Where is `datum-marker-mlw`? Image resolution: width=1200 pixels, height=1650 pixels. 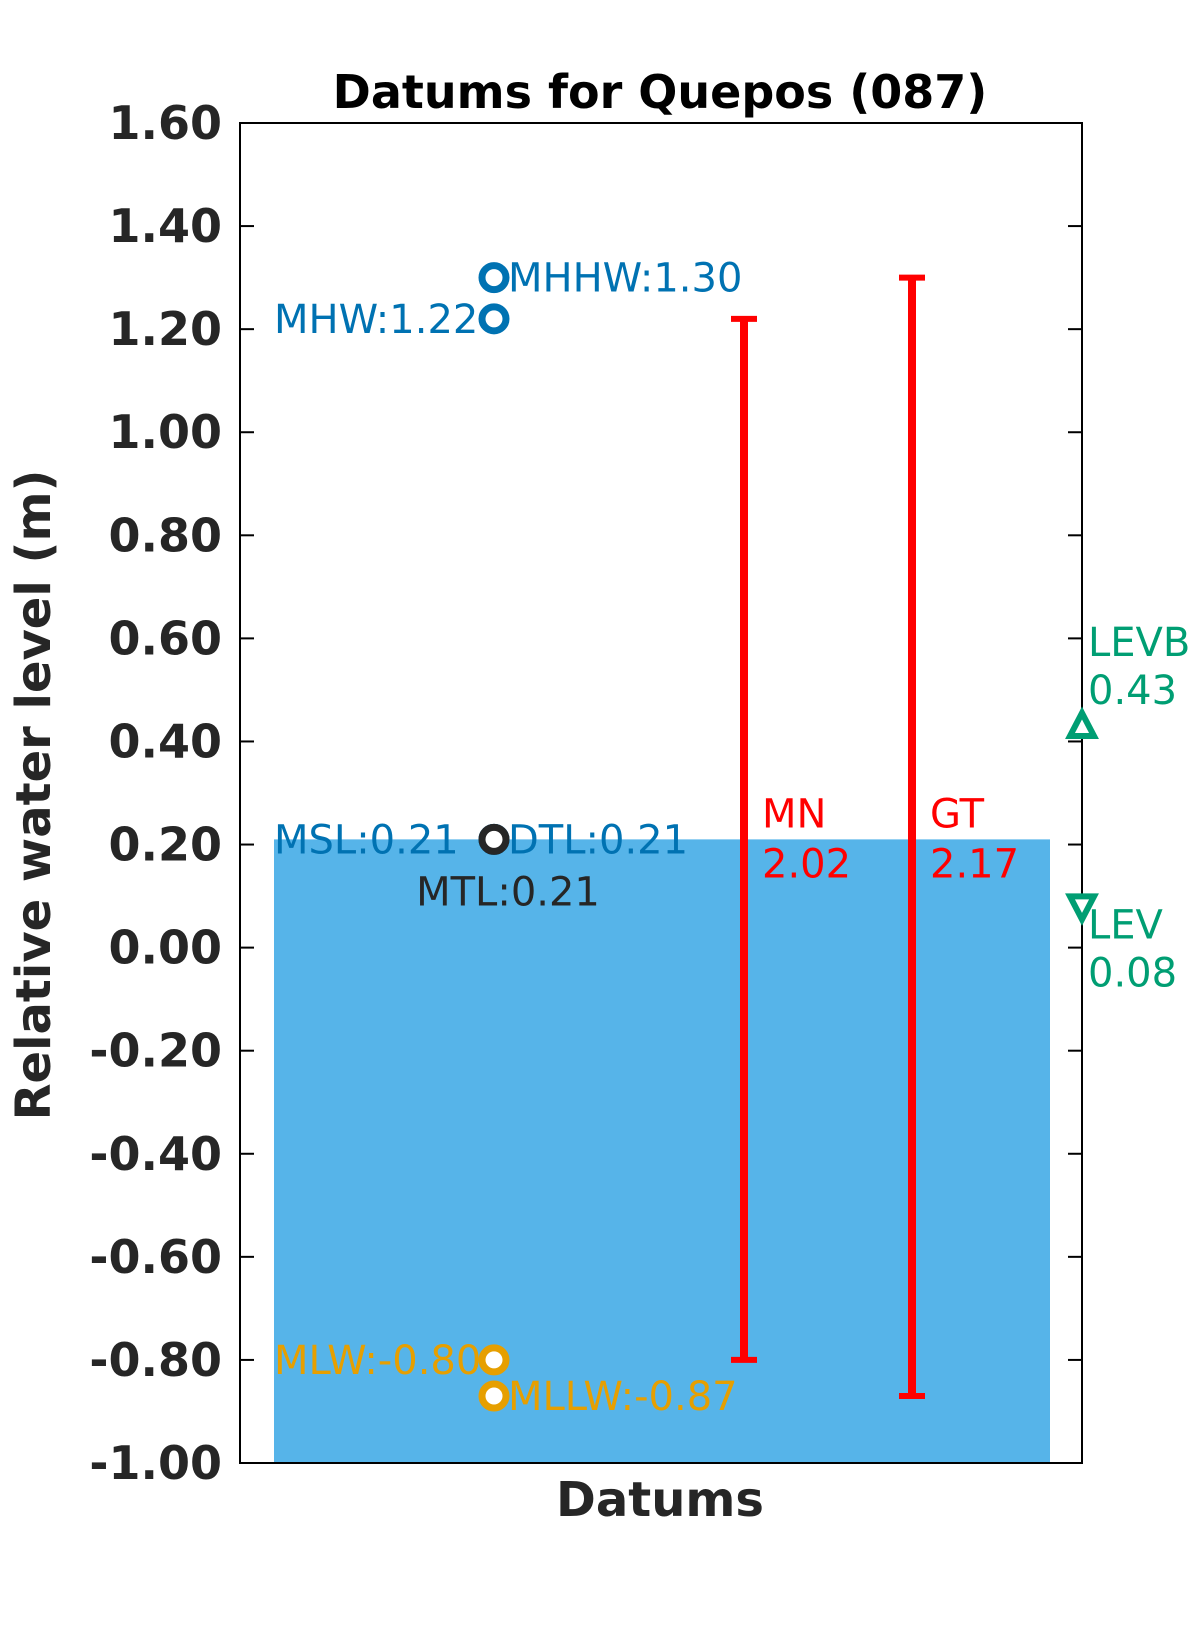 datum-marker-mlw is located at coordinates (494, 1360).